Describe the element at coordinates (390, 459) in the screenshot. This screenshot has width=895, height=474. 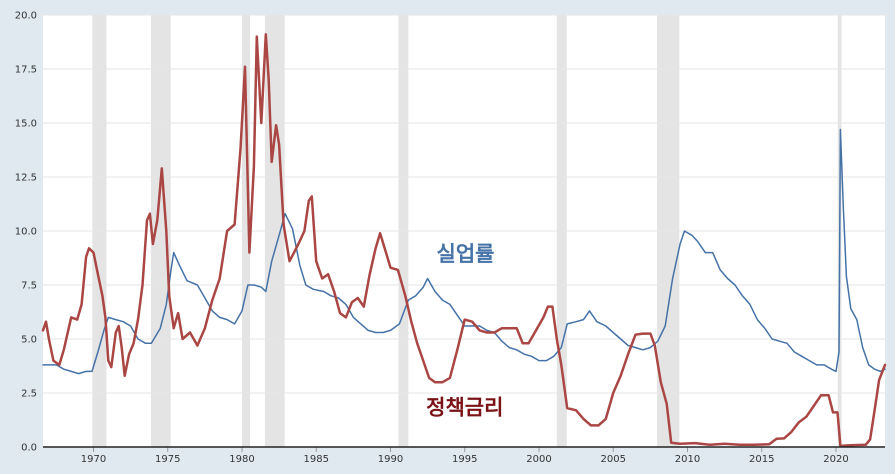
I see `x-tick-label: 1990` at that location.